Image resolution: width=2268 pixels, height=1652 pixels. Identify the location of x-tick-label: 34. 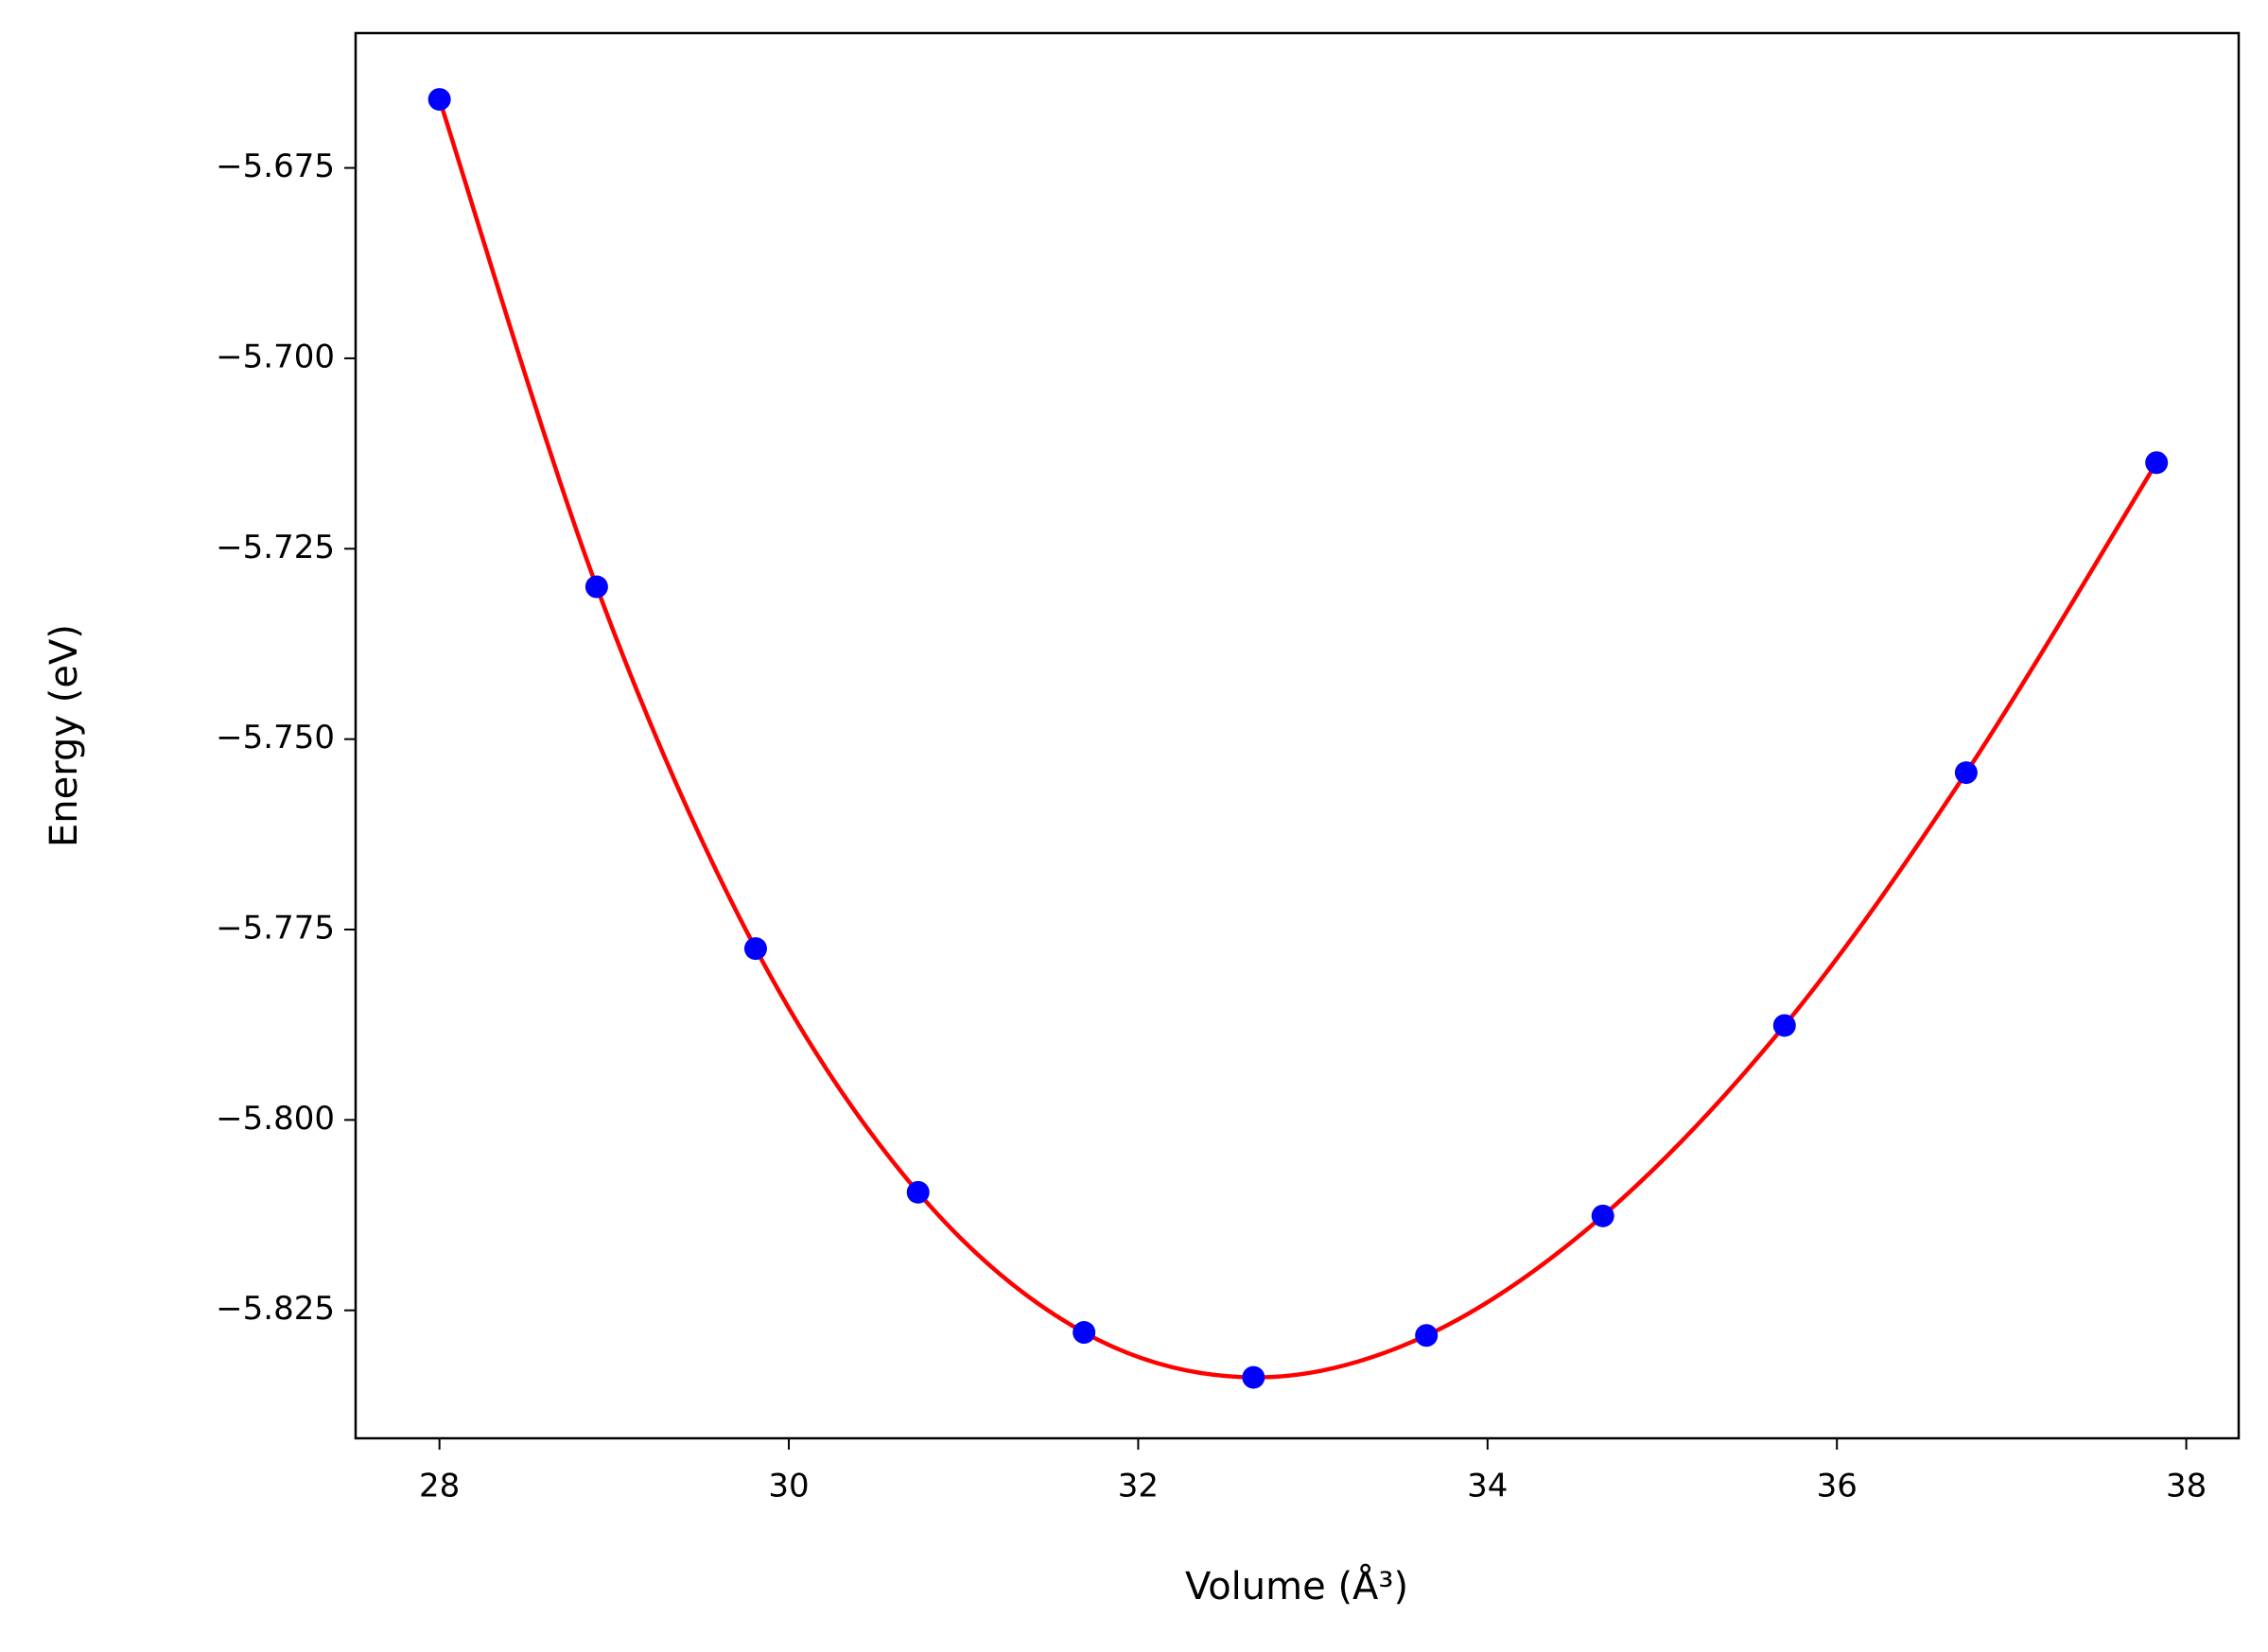
(1487, 1487).